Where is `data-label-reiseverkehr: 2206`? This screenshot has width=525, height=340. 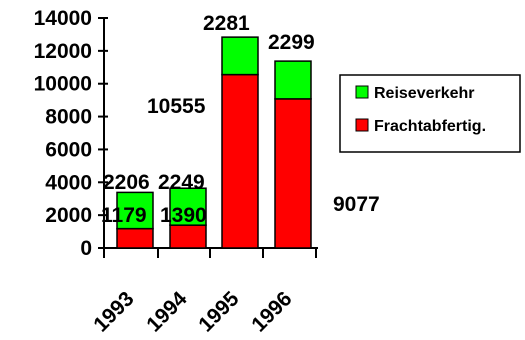 data-label-reiseverkehr: 2206 is located at coordinates (126, 182).